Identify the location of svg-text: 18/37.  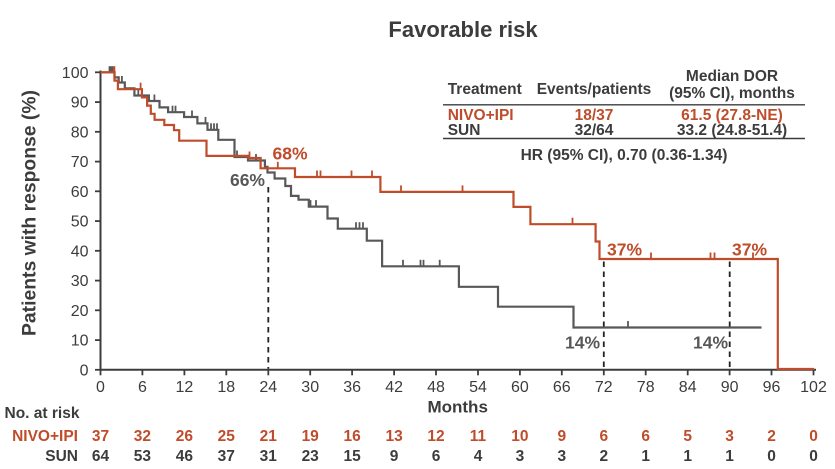
(594, 115).